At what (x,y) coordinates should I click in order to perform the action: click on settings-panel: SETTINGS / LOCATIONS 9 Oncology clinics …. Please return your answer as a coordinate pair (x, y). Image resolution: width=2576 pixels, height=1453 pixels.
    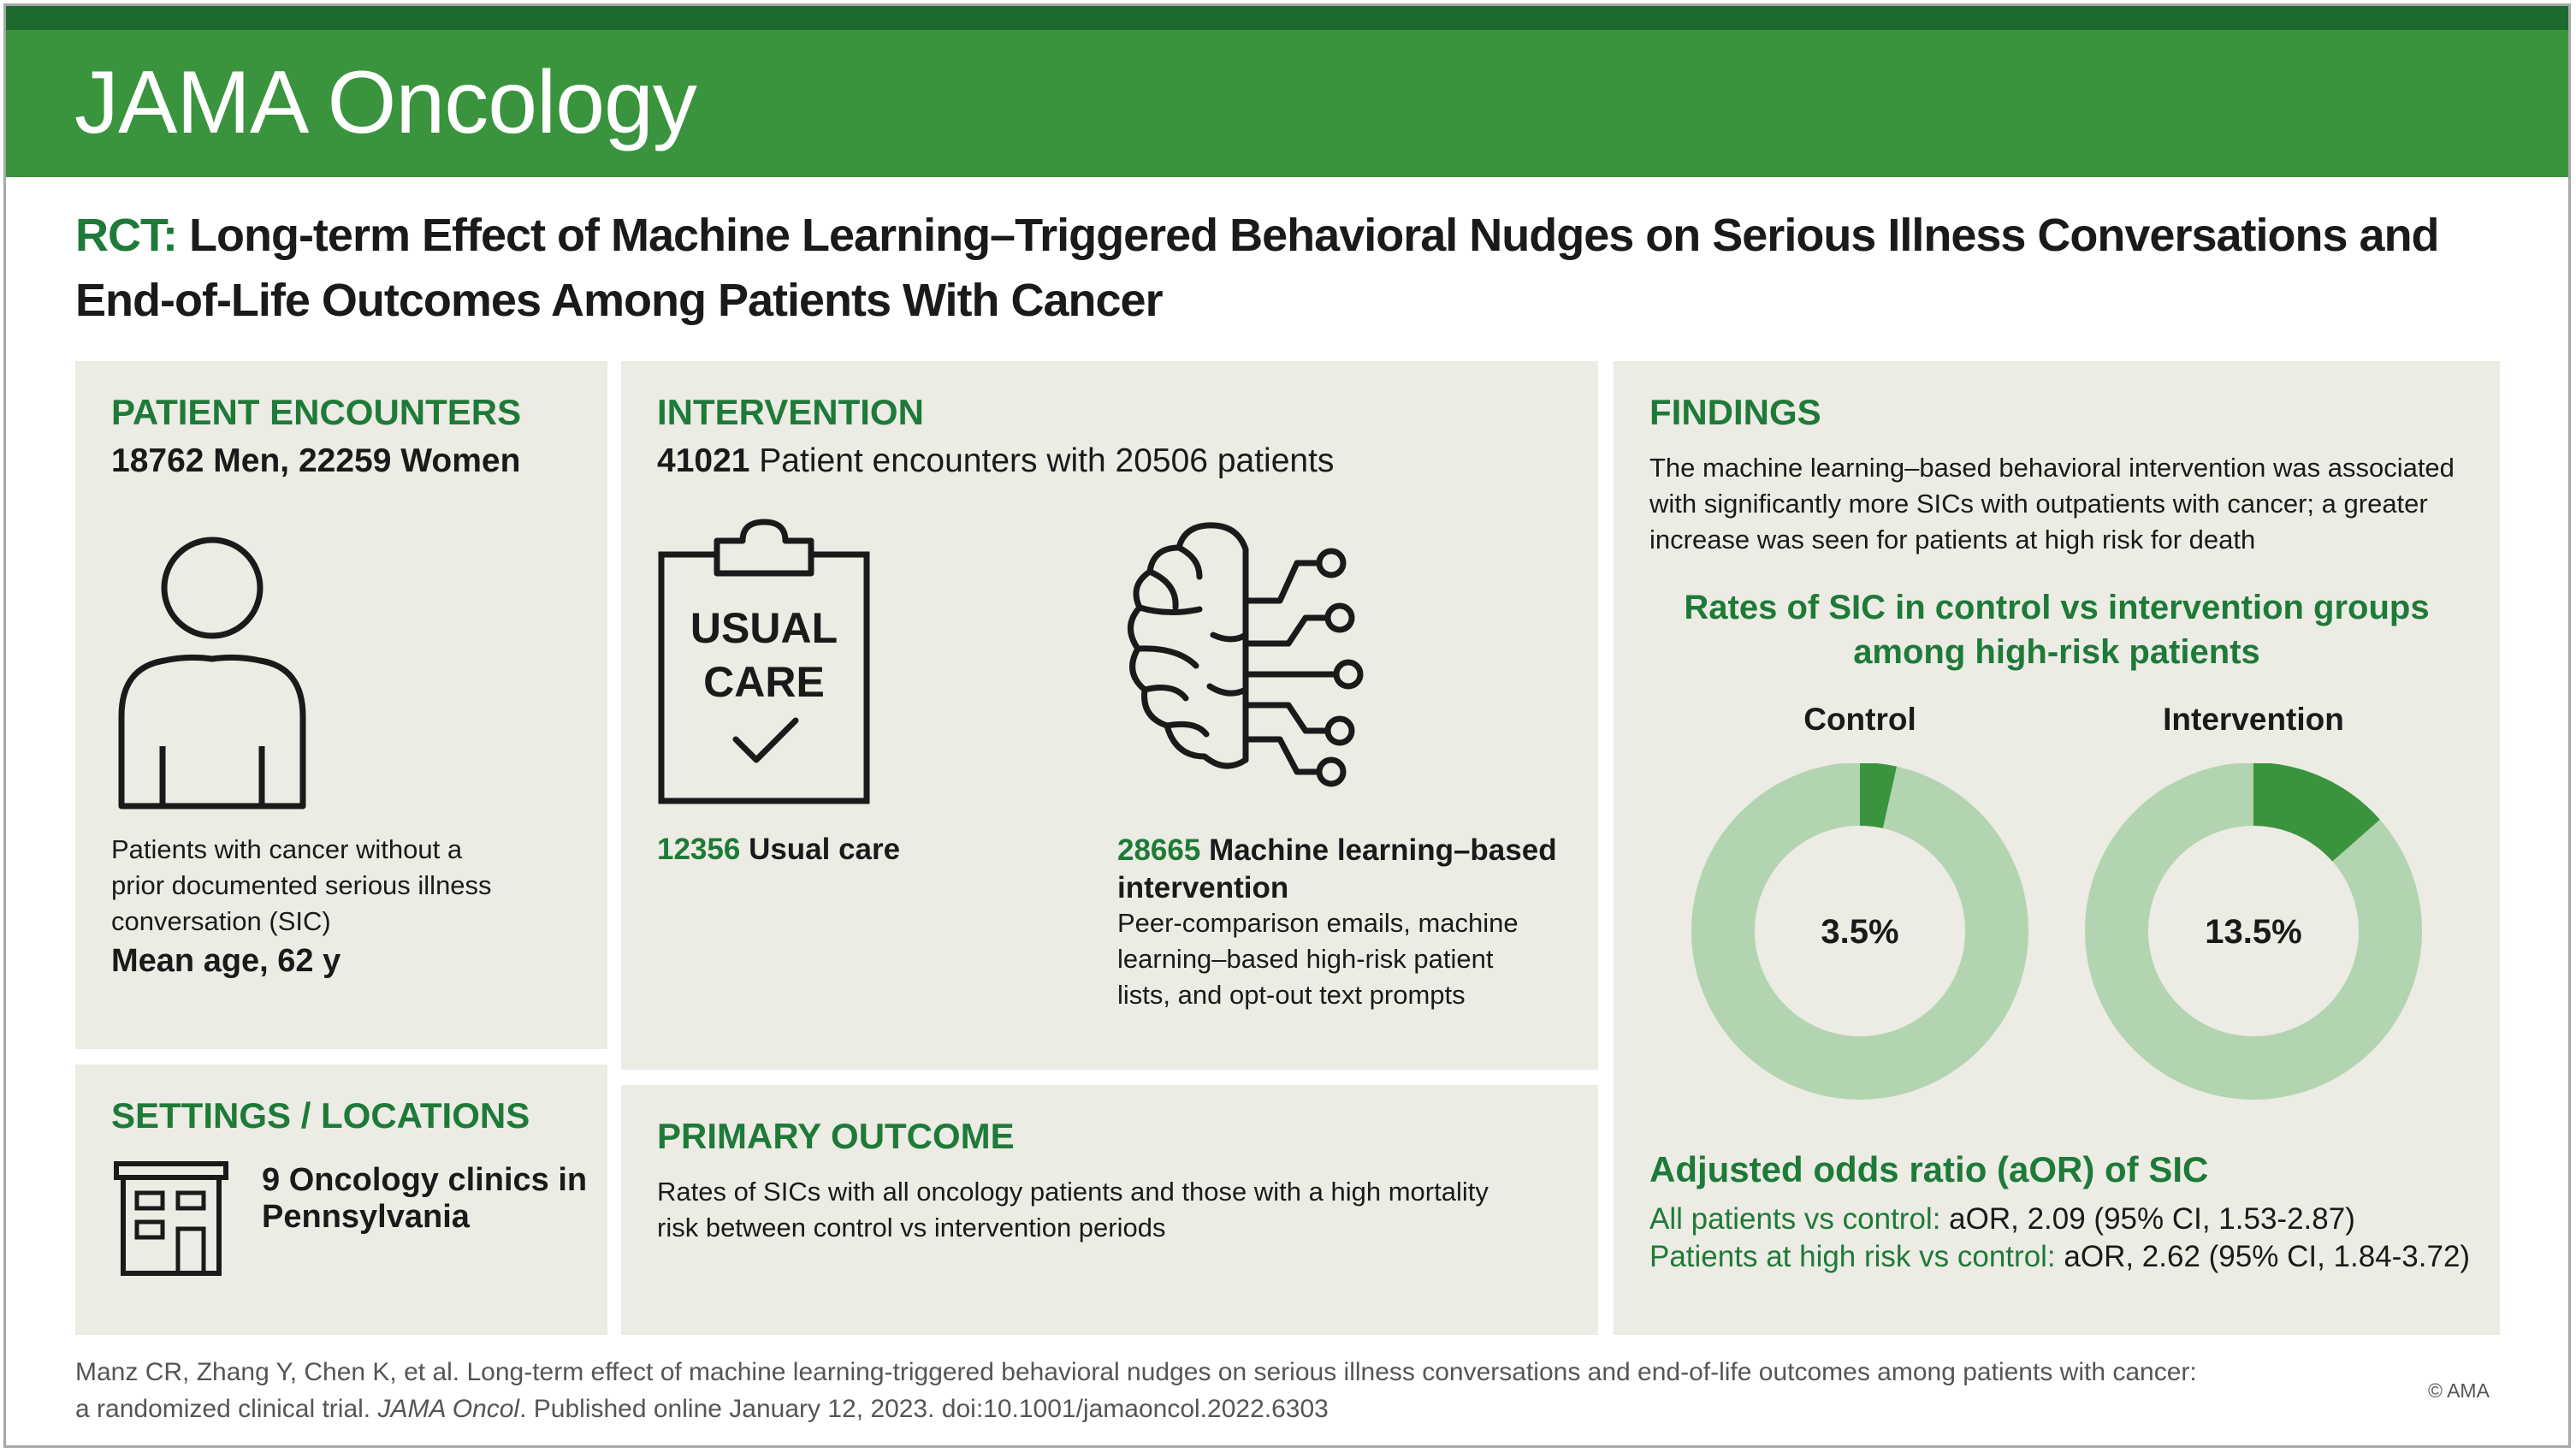
    Looking at the image, I should click on (341, 1200).